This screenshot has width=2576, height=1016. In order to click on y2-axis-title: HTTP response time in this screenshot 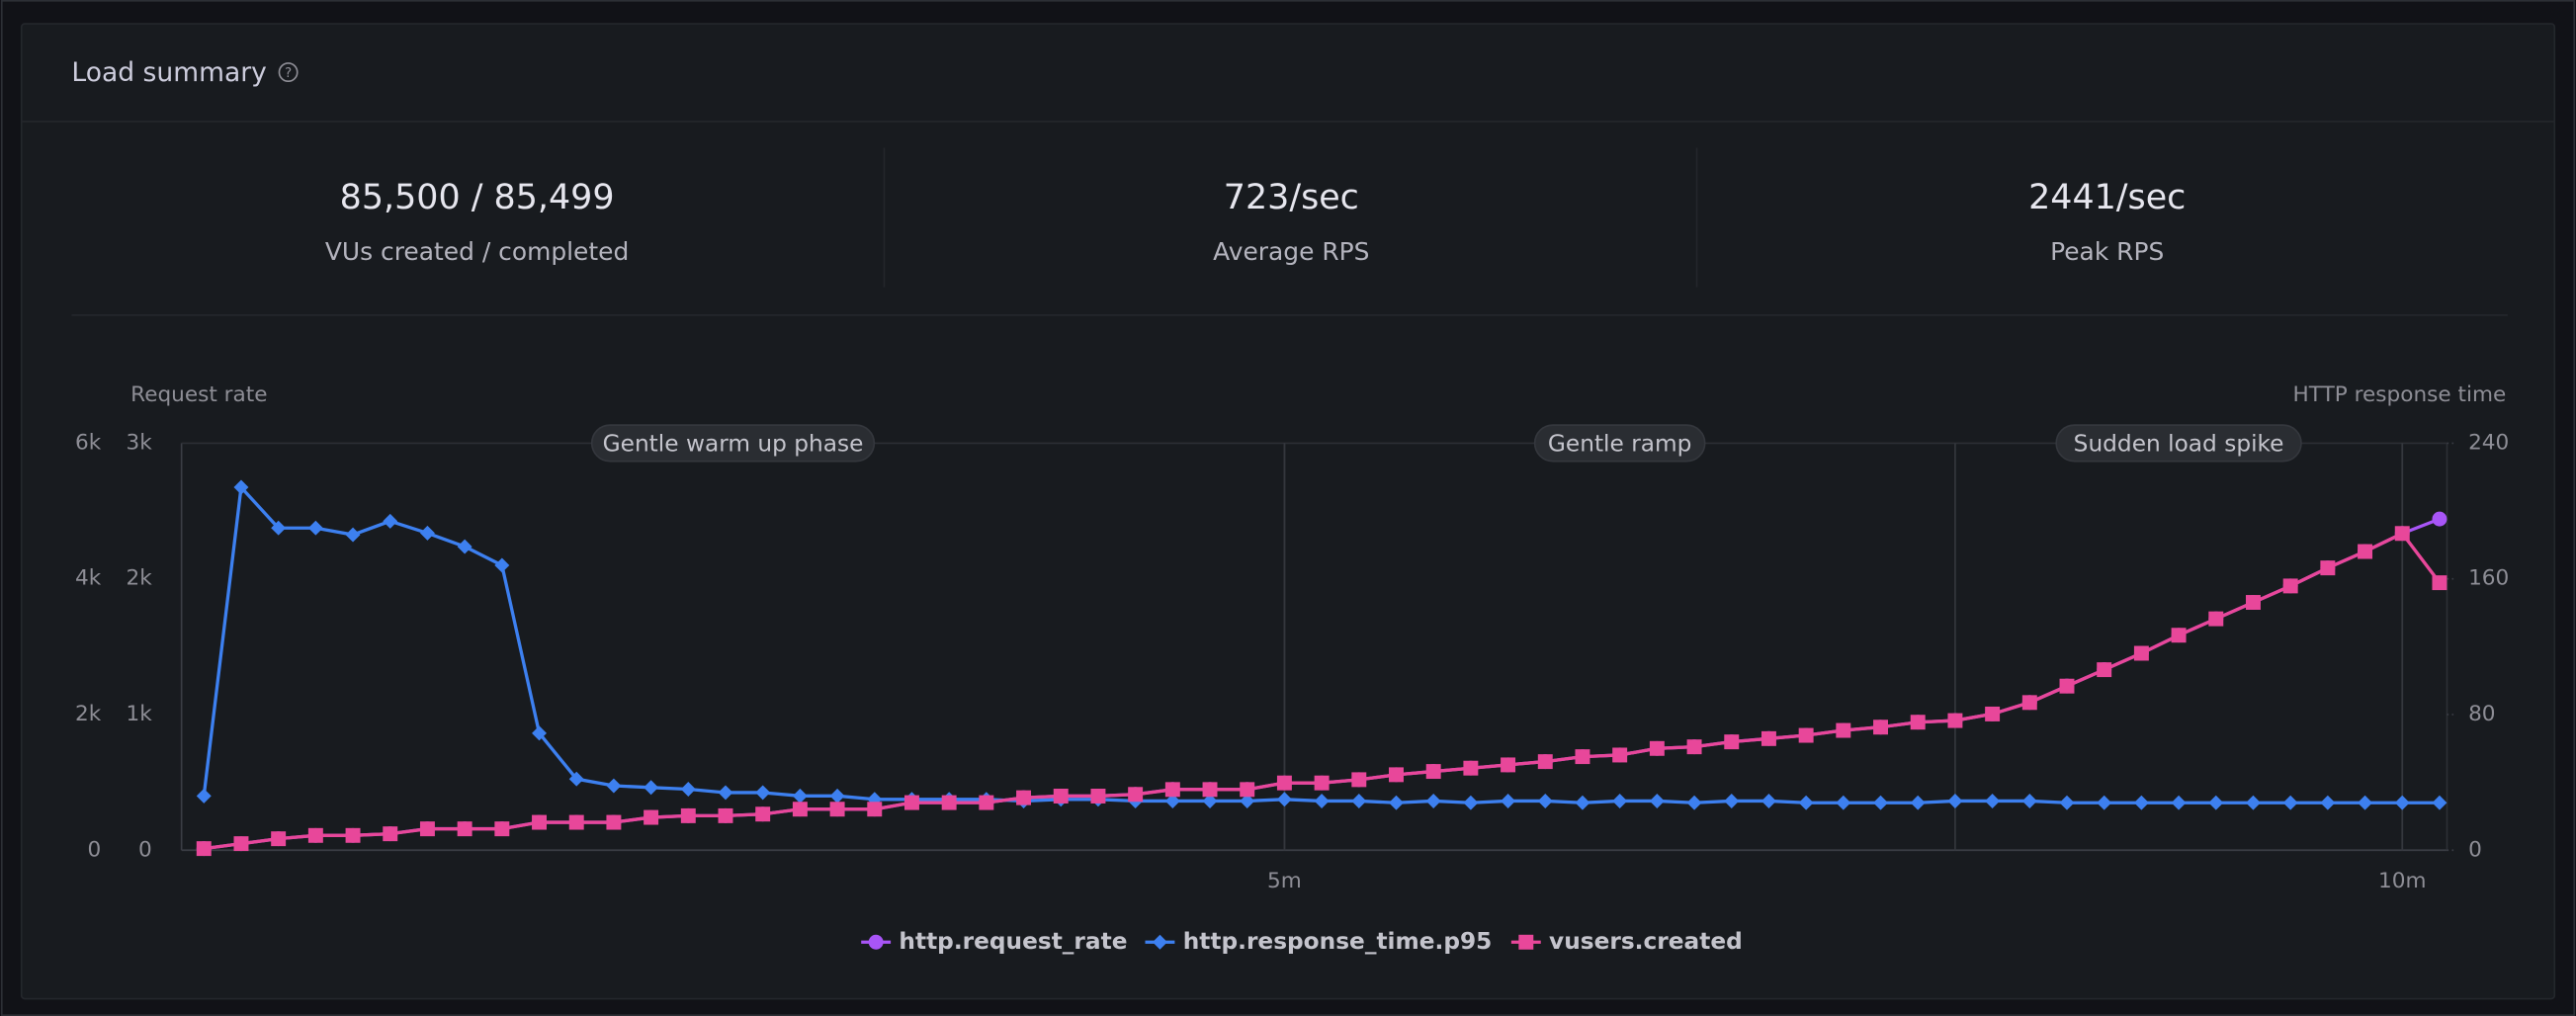, I will do `click(2400, 394)`.